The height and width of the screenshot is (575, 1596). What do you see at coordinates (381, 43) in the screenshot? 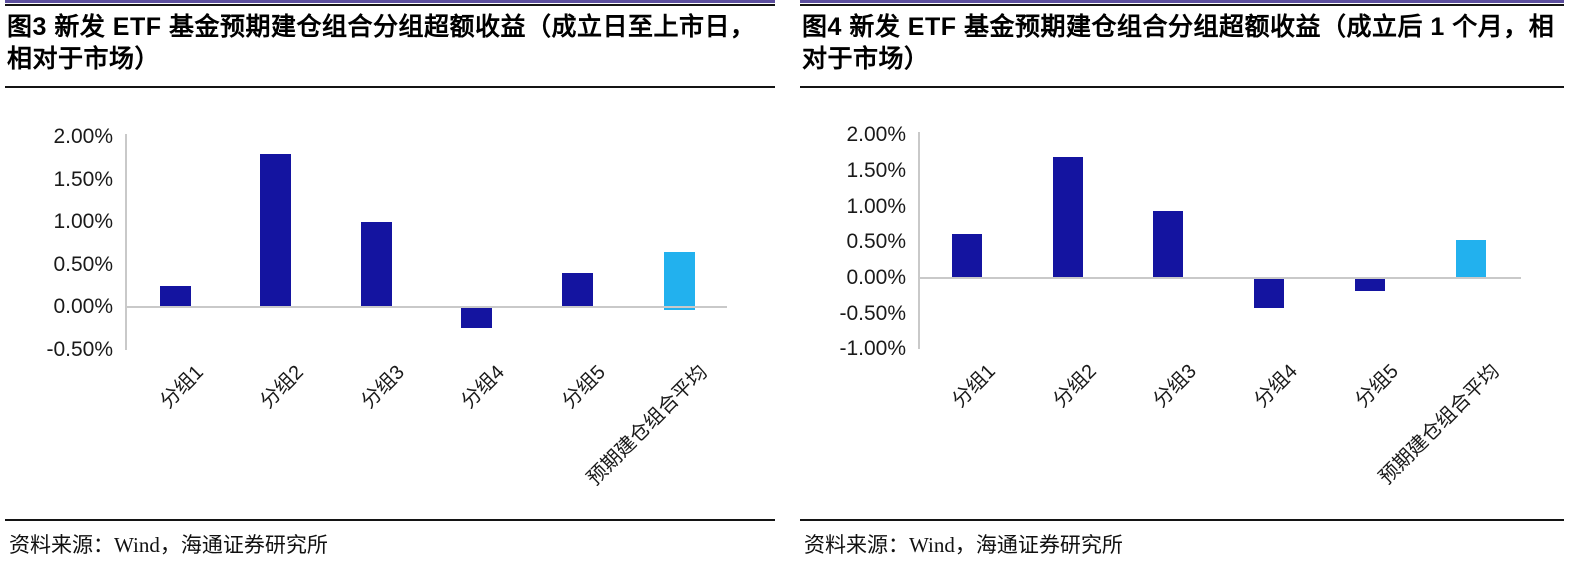
I see `figure3-title: 图3 新发 ETF 基金预期建仓组合分组超额收益（成立日至上市日，相对于市场）` at bounding box center [381, 43].